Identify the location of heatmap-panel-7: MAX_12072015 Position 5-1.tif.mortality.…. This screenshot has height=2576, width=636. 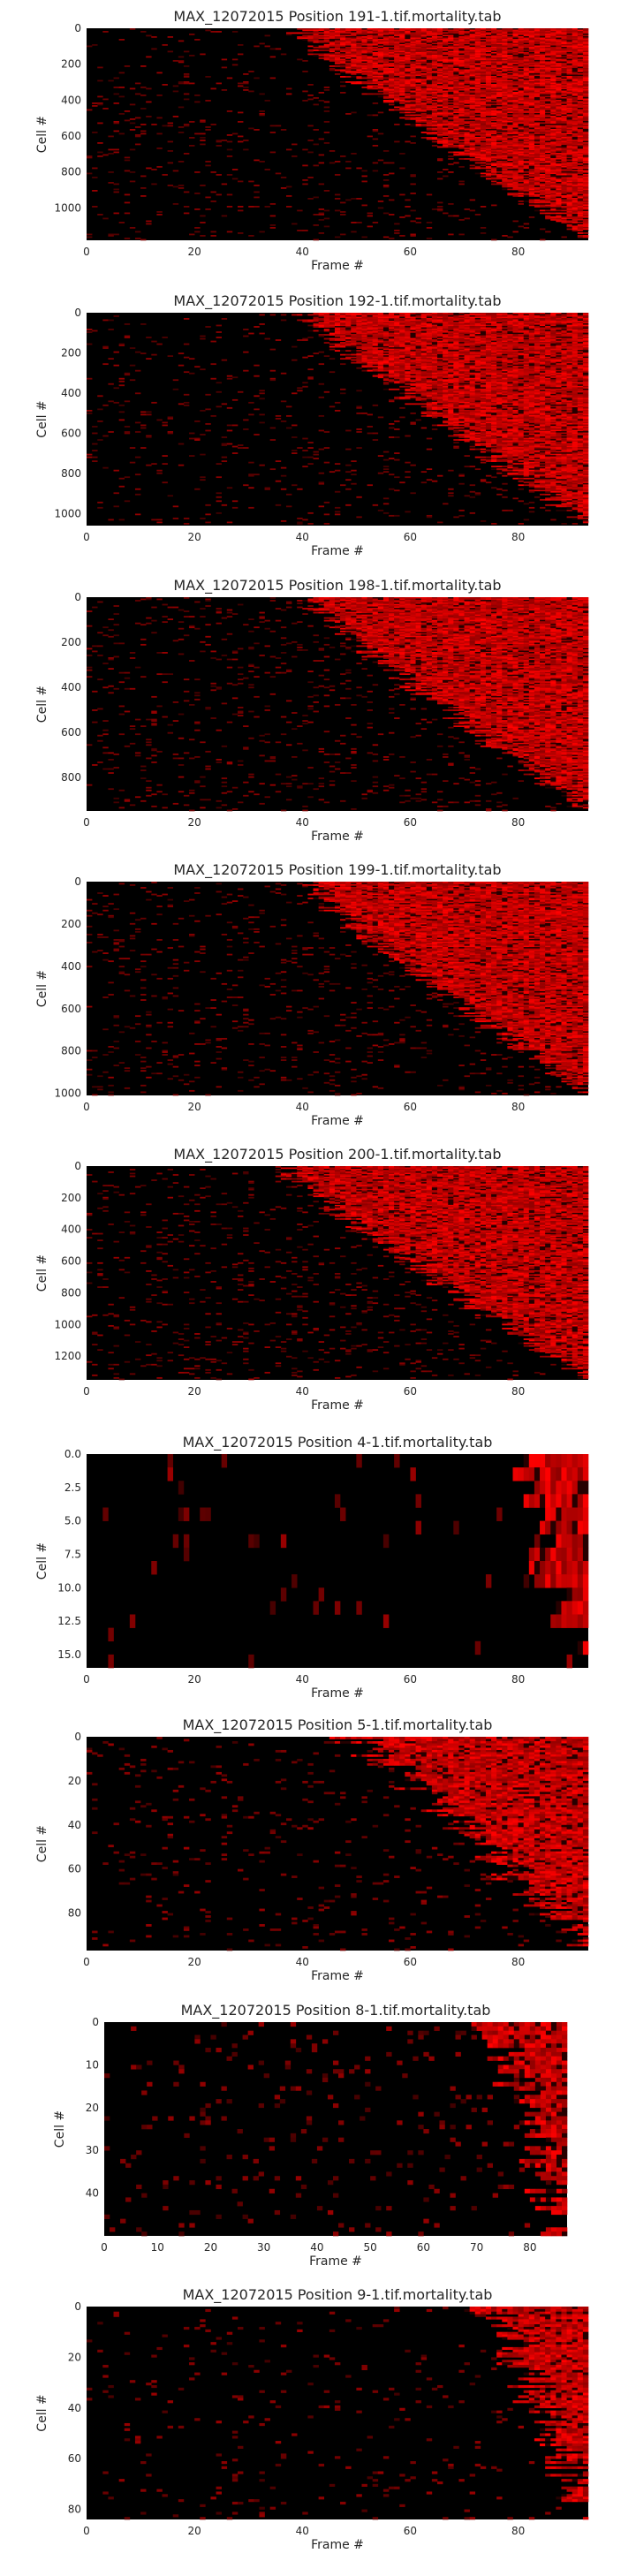
(312, 1850).